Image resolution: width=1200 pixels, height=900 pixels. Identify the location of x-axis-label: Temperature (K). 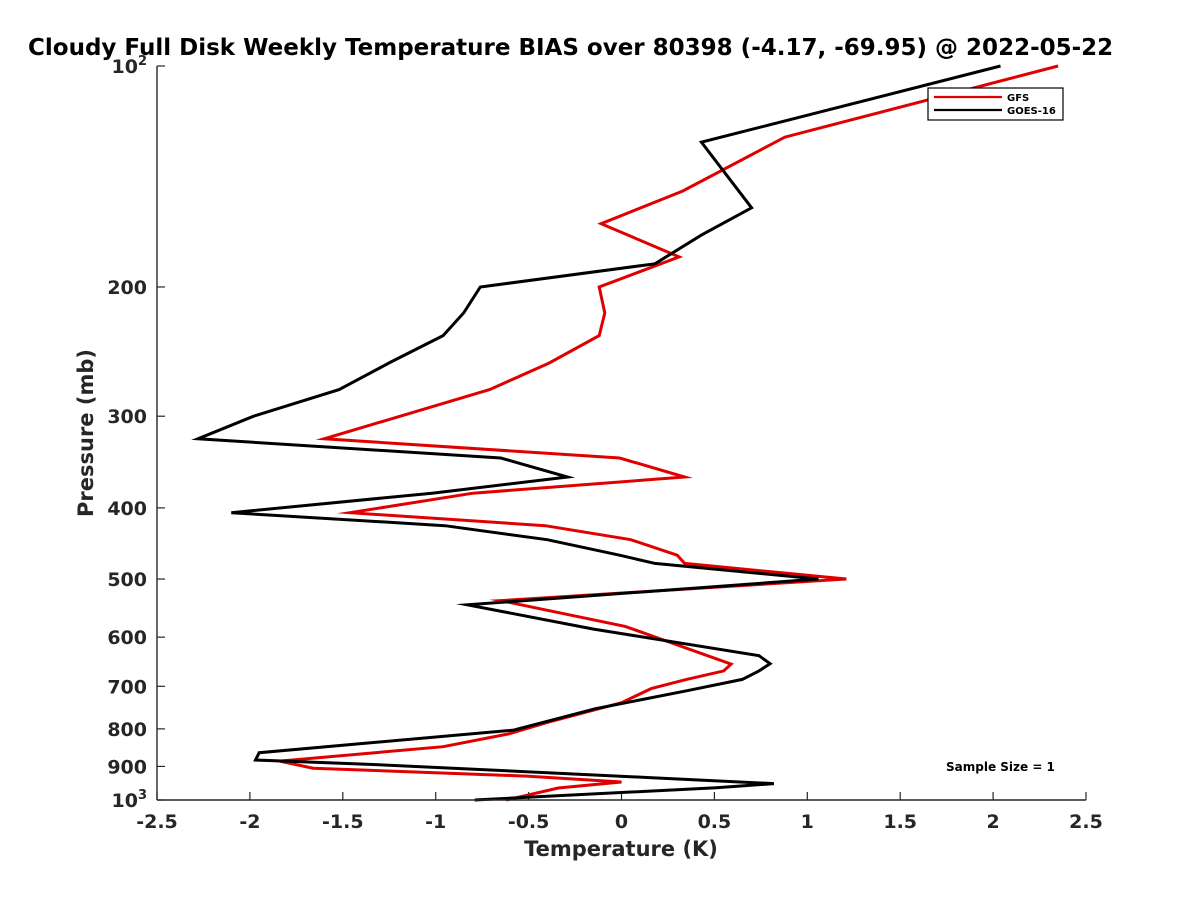
(621, 849).